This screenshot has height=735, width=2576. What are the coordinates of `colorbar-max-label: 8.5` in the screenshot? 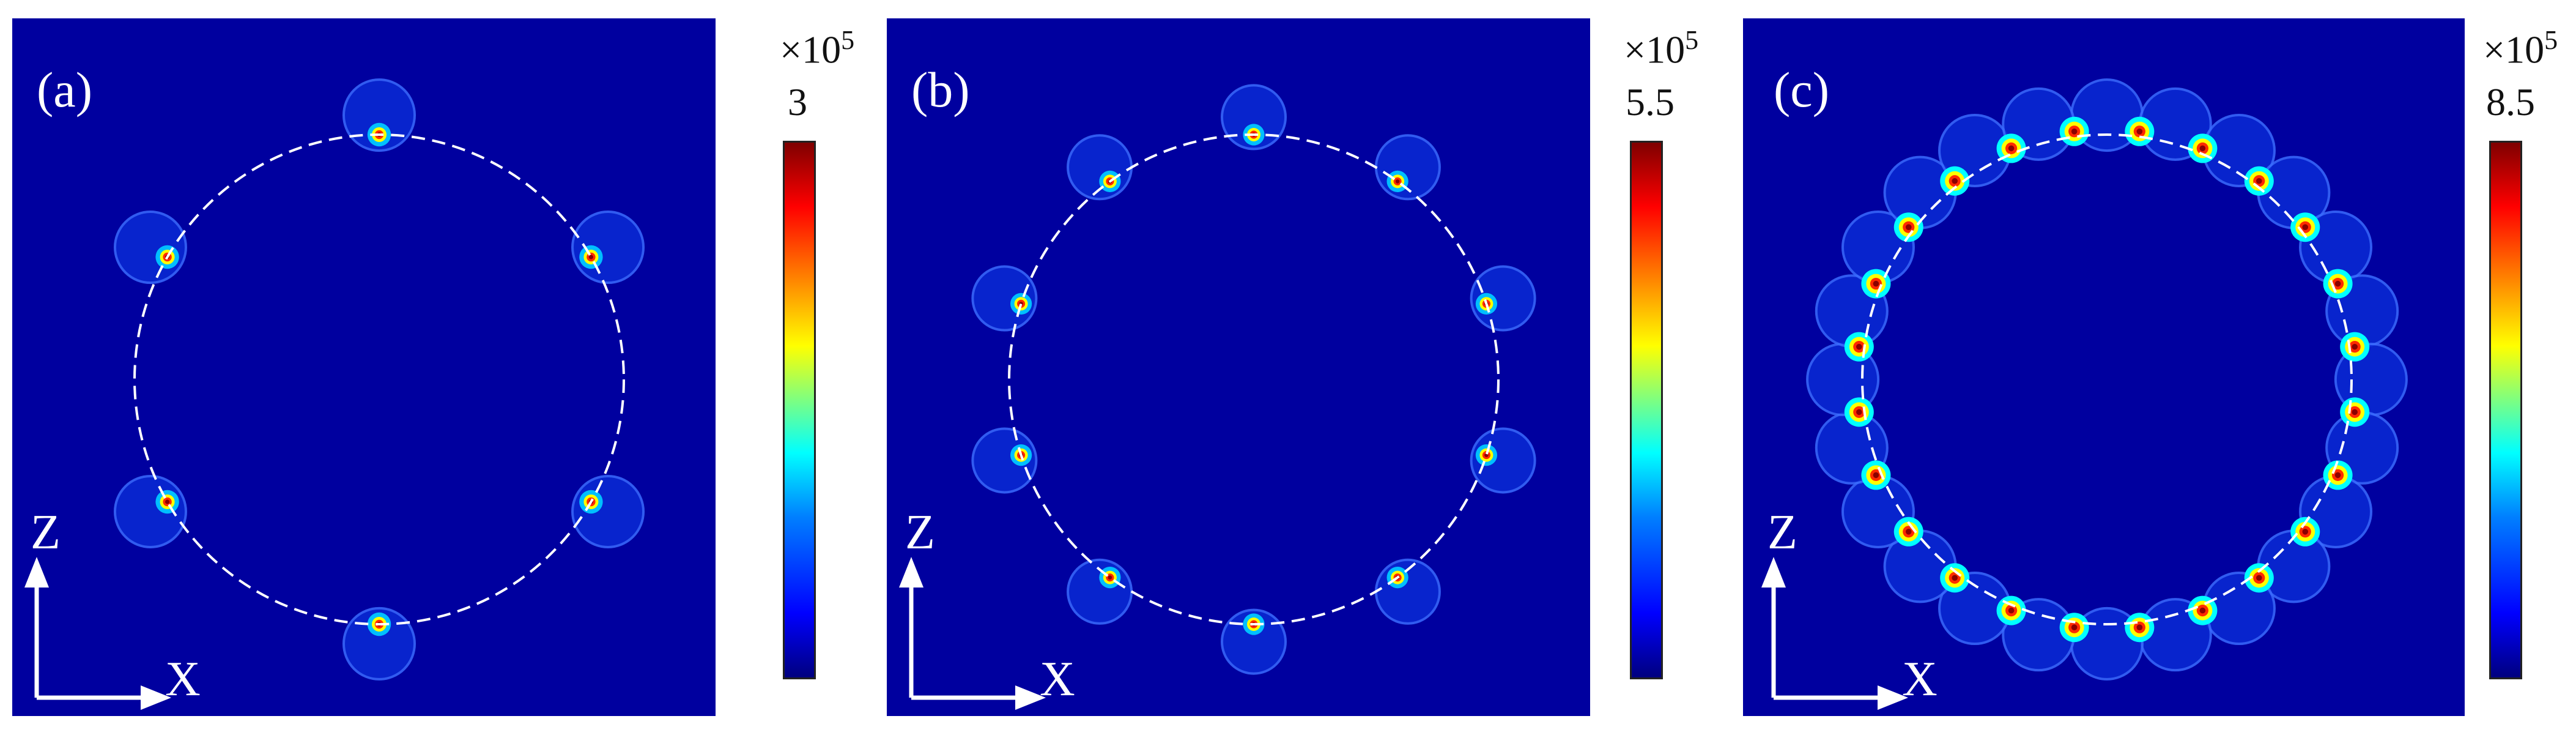 It's located at (2510, 102).